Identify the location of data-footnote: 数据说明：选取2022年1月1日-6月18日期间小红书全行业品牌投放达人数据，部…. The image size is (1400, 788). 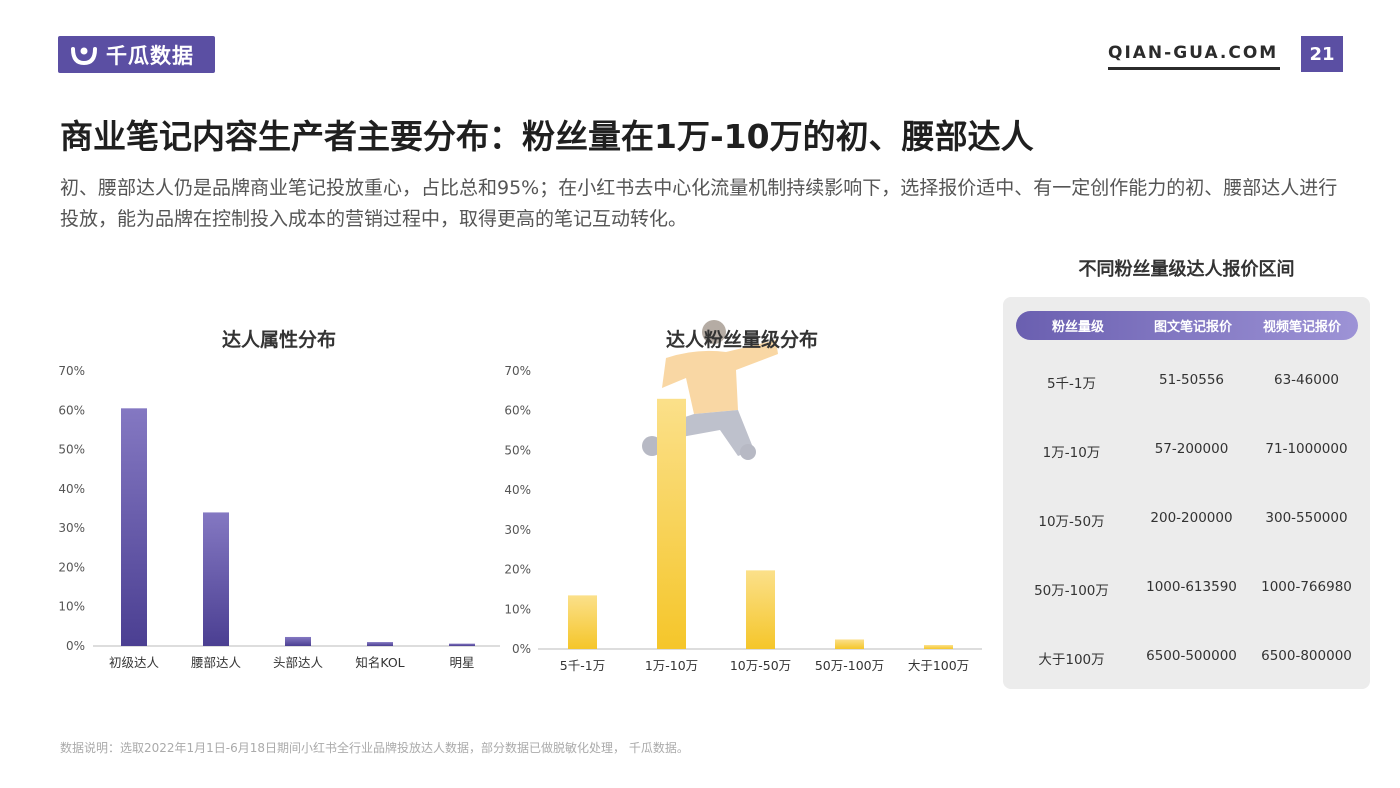
(374, 748).